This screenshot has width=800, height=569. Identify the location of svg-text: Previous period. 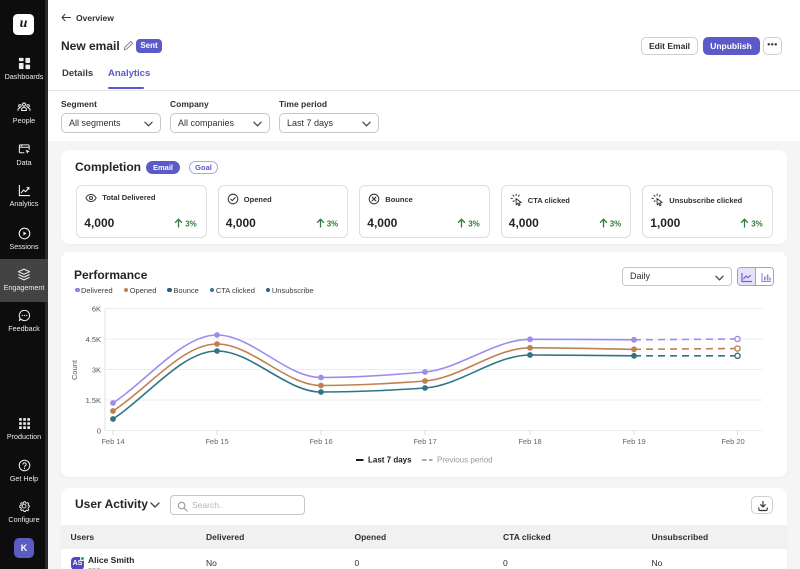
(465, 460).